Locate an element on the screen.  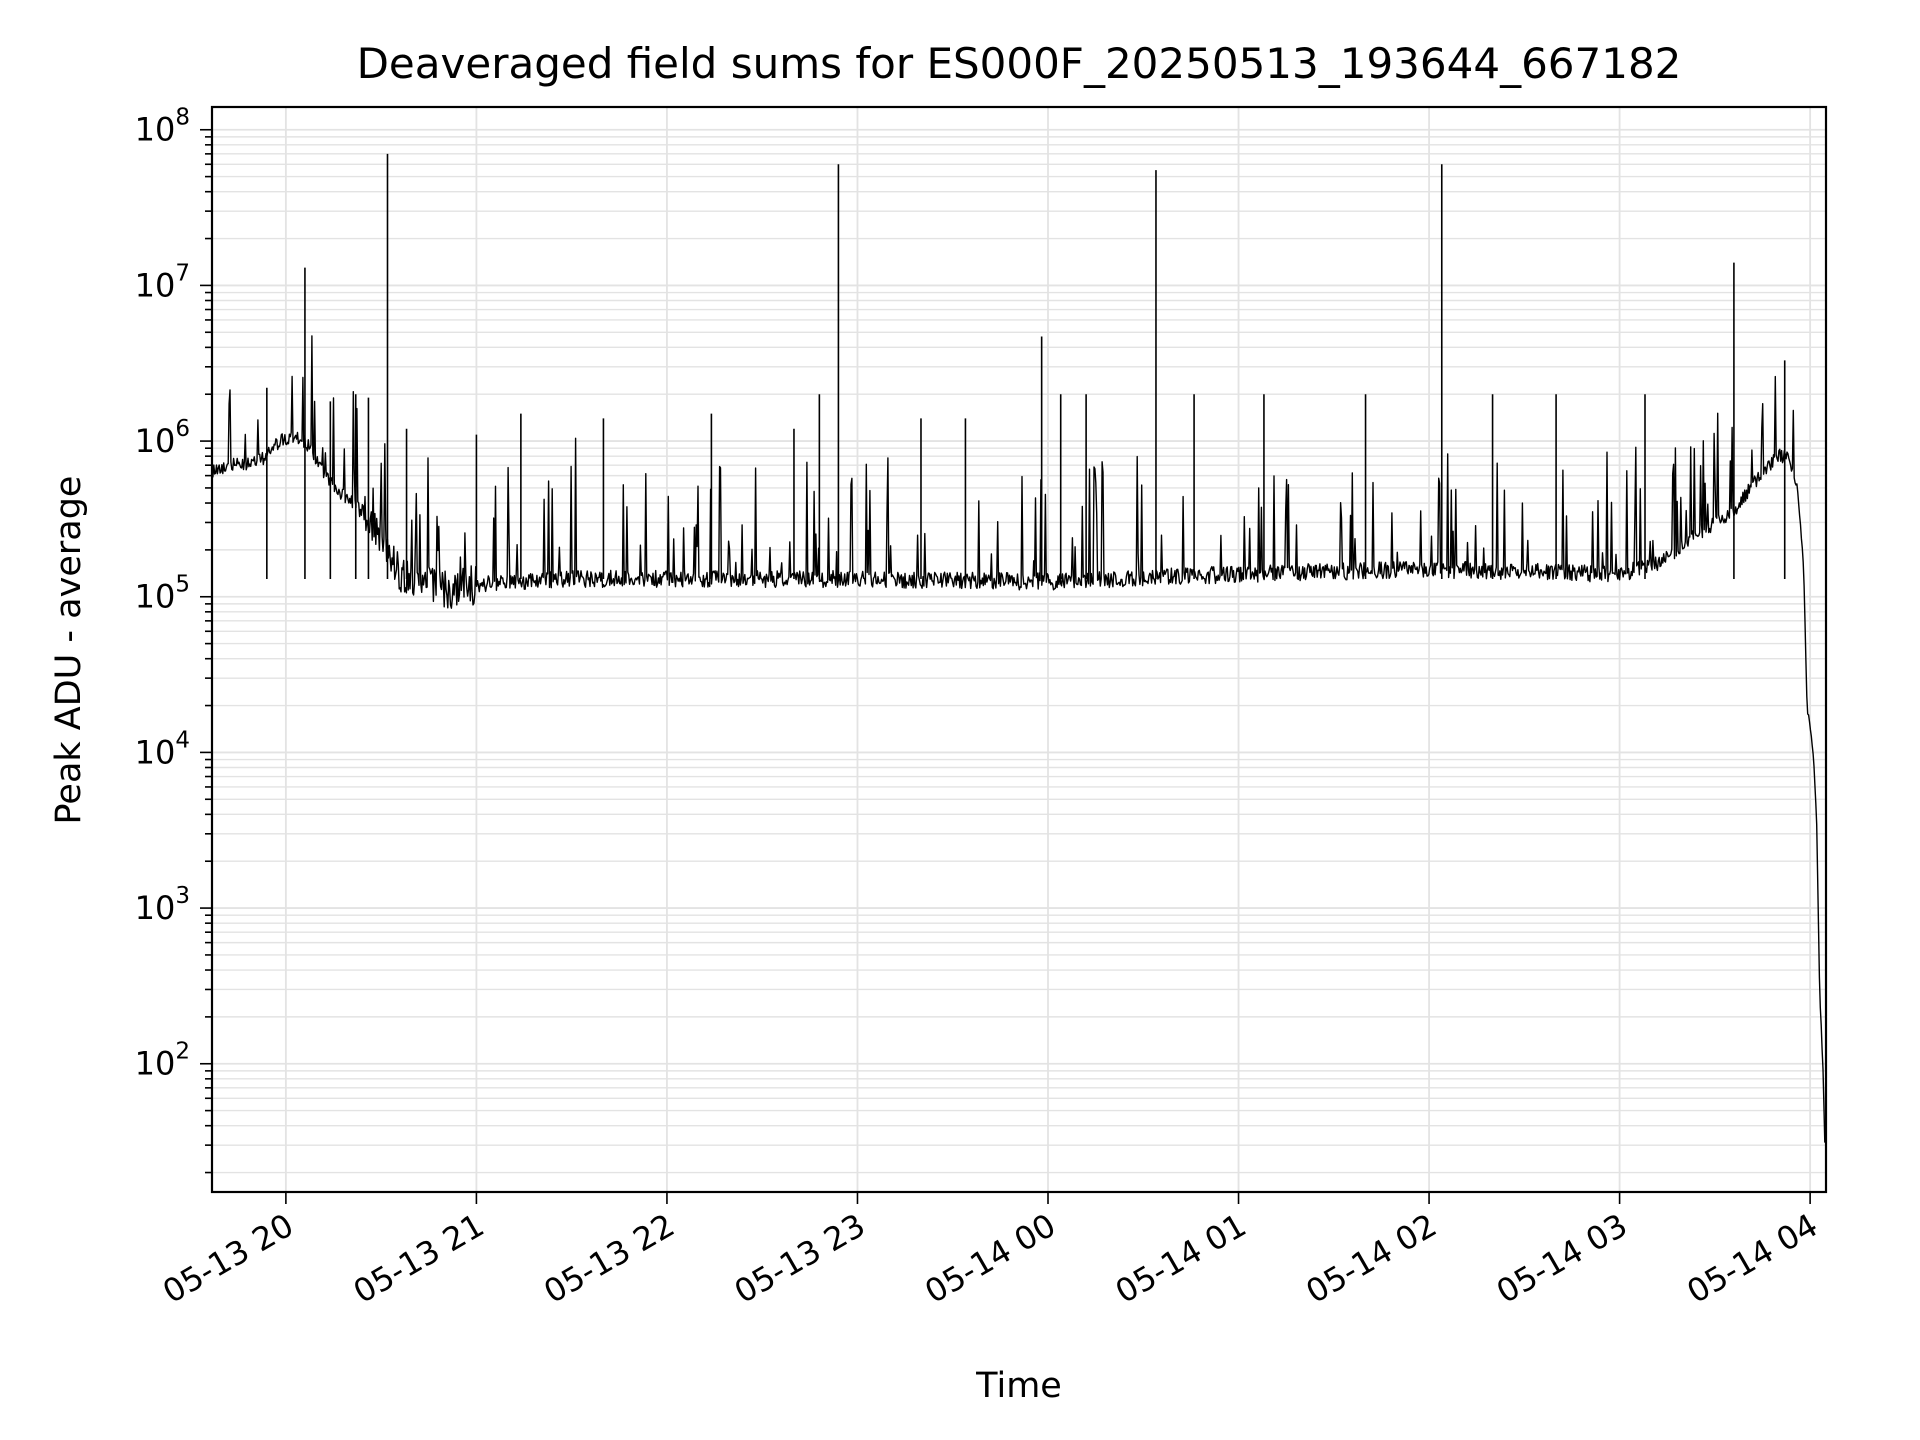
y-tick-label: 10⁸ is located at coordinates (162, 127).